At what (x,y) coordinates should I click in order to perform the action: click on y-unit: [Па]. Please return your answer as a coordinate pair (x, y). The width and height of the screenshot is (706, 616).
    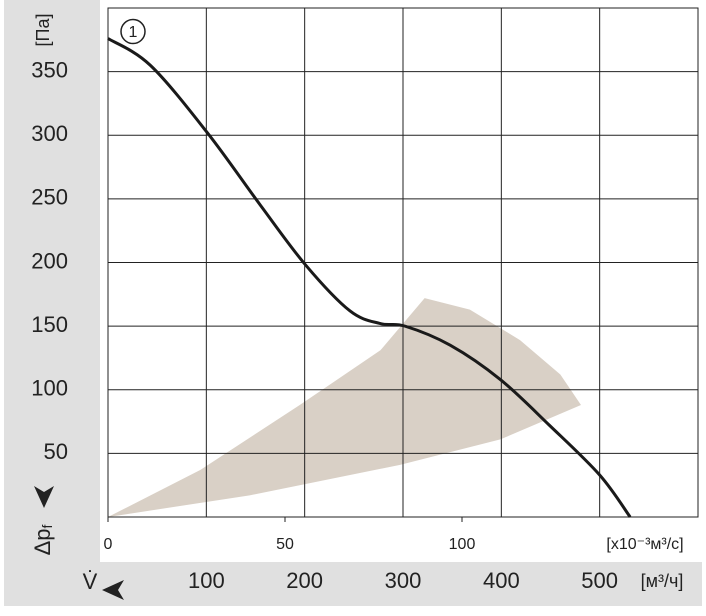
    Looking at the image, I should click on (43, 30).